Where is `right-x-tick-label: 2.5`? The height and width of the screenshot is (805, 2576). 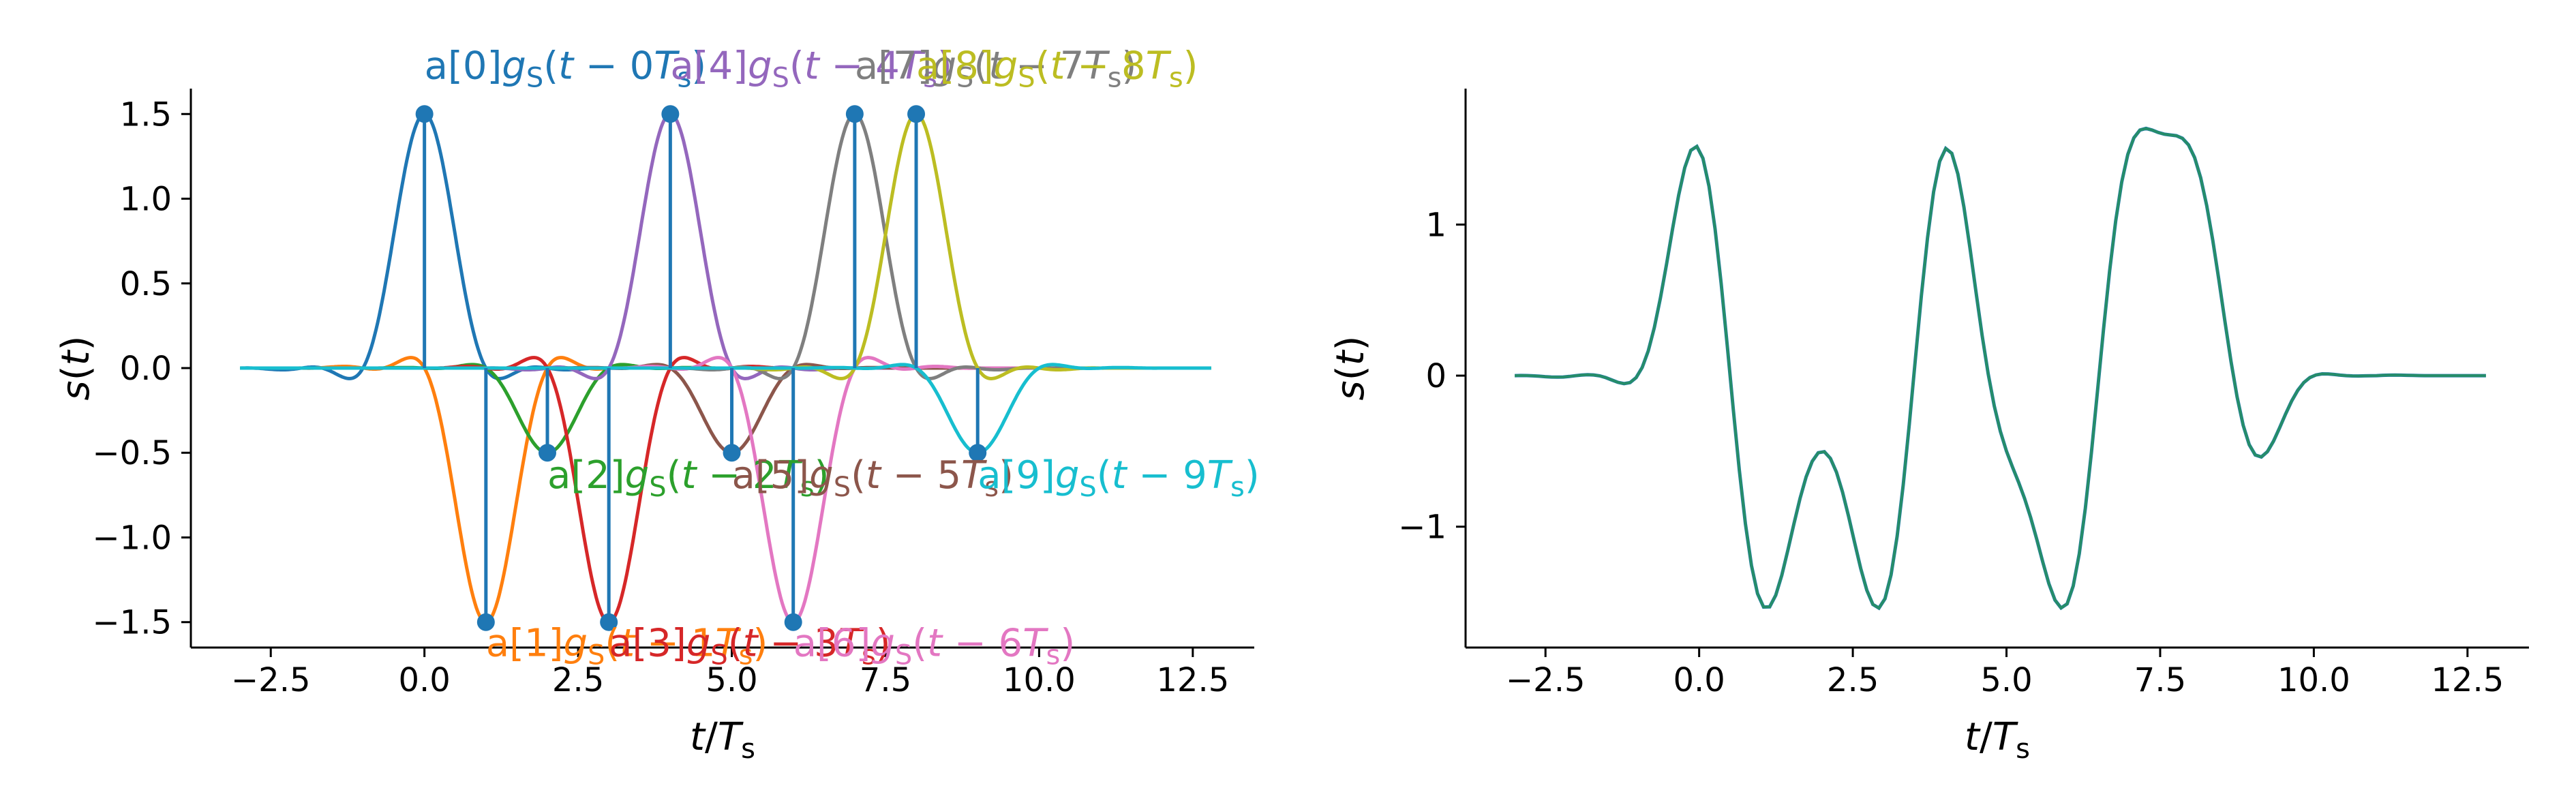
right-x-tick-label: 2.5 is located at coordinates (1853, 680).